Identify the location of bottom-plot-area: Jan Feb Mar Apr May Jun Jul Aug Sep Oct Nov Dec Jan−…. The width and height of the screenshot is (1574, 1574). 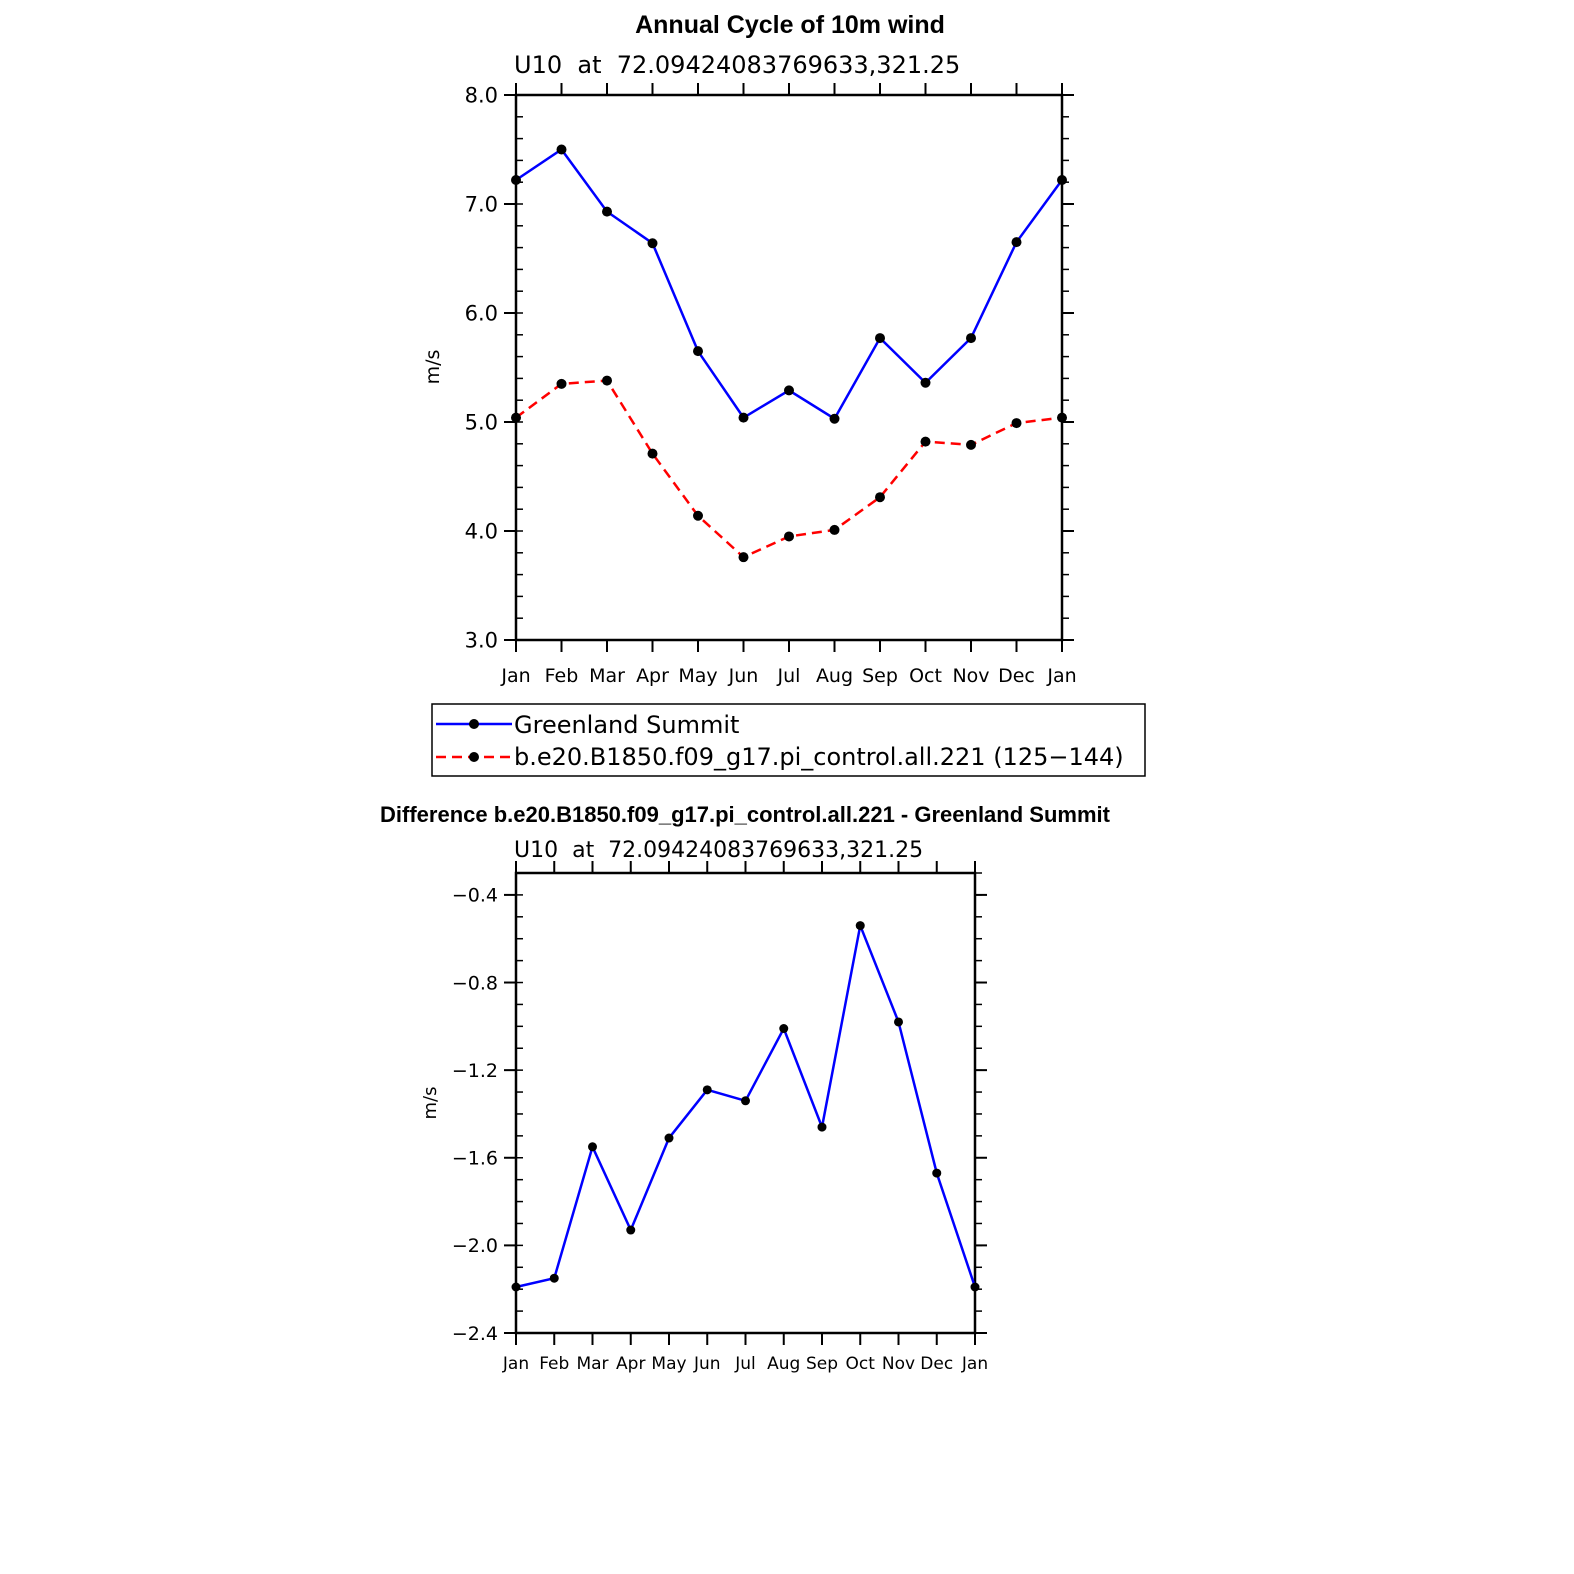
(720, 1117).